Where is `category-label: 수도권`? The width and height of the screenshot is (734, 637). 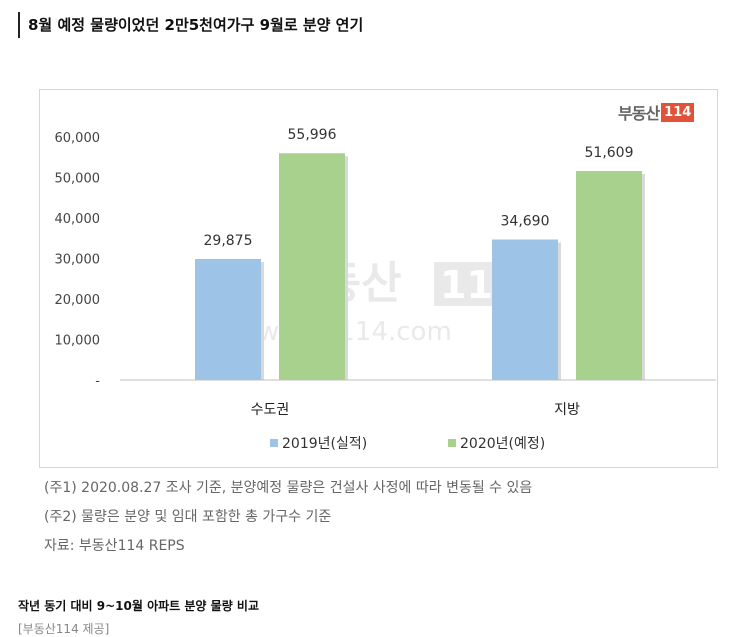 category-label: 수도권 is located at coordinates (270, 410).